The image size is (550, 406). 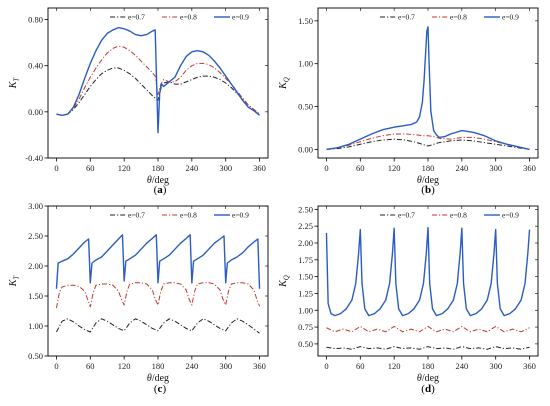 What do you see at coordinates (160, 389) in the screenshot?
I see `panel-label: (c)` at bounding box center [160, 389].